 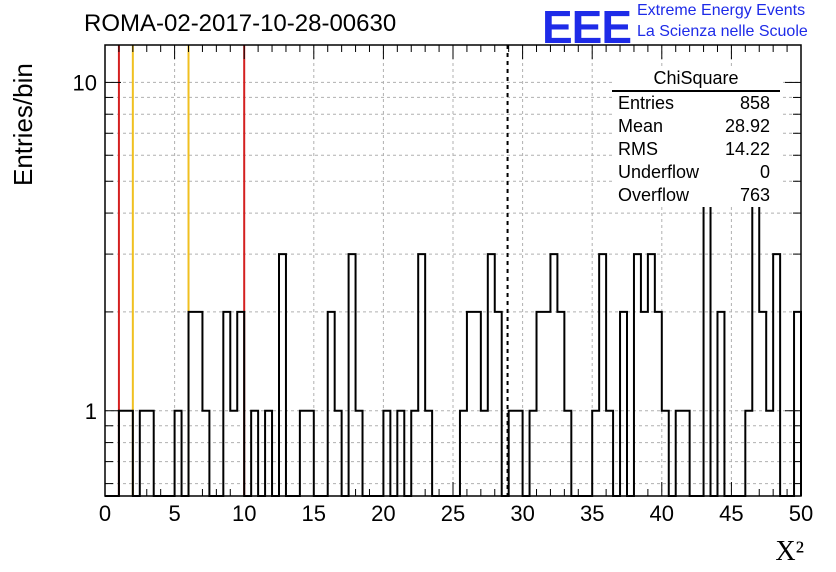 What do you see at coordinates (754, 195) in the screenshot?
I see `stats-value: 763` at bounding box center [754, 195].